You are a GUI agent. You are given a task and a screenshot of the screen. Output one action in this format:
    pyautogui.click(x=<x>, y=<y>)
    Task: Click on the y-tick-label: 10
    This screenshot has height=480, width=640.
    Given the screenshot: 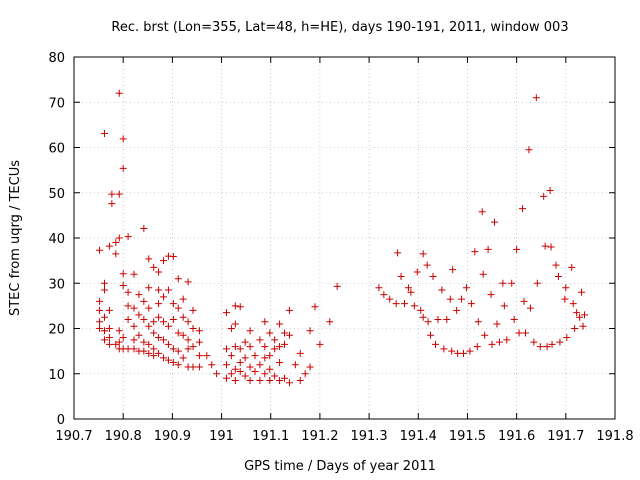 What is the action you would take?
    pyautogui.click(x=56, y=375)
    